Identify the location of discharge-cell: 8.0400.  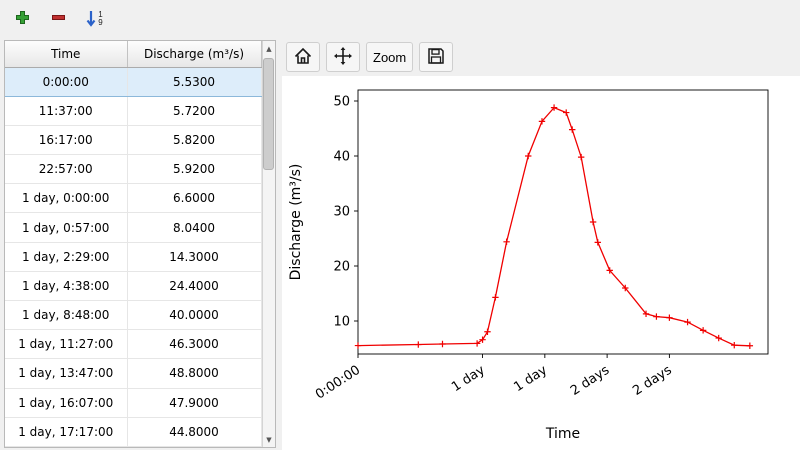
(194, 227).